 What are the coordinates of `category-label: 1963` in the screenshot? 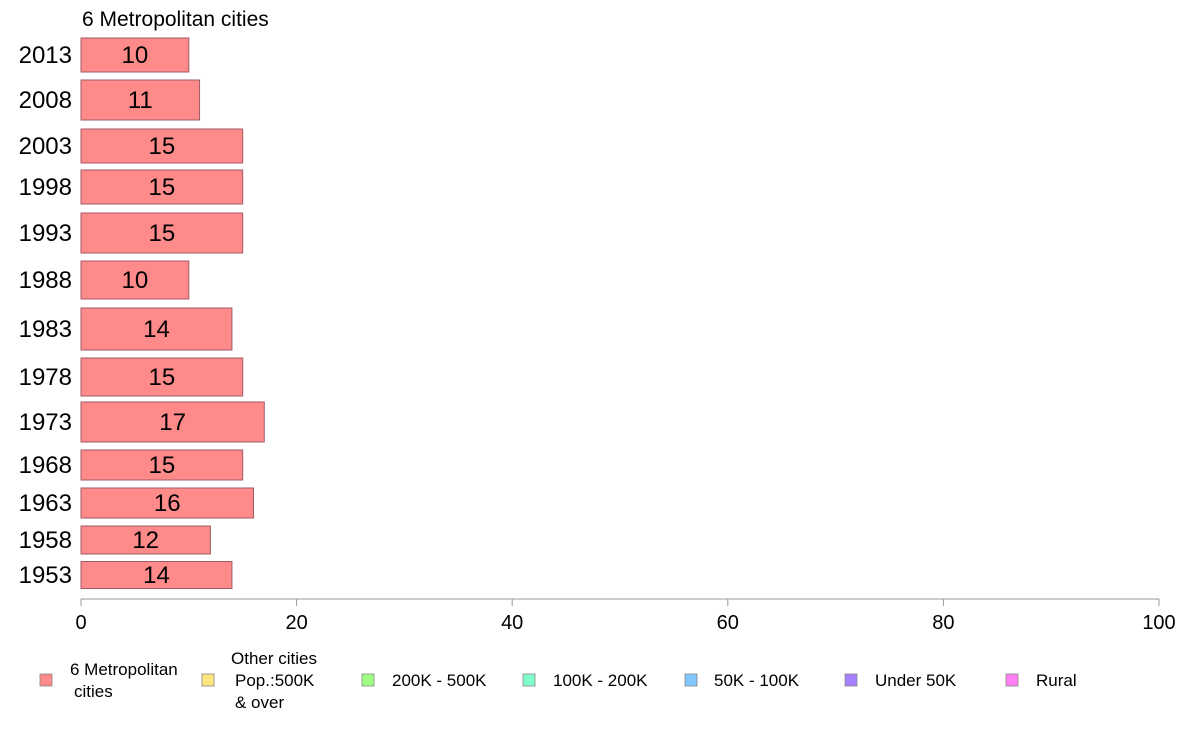 It's located at (45, 503).